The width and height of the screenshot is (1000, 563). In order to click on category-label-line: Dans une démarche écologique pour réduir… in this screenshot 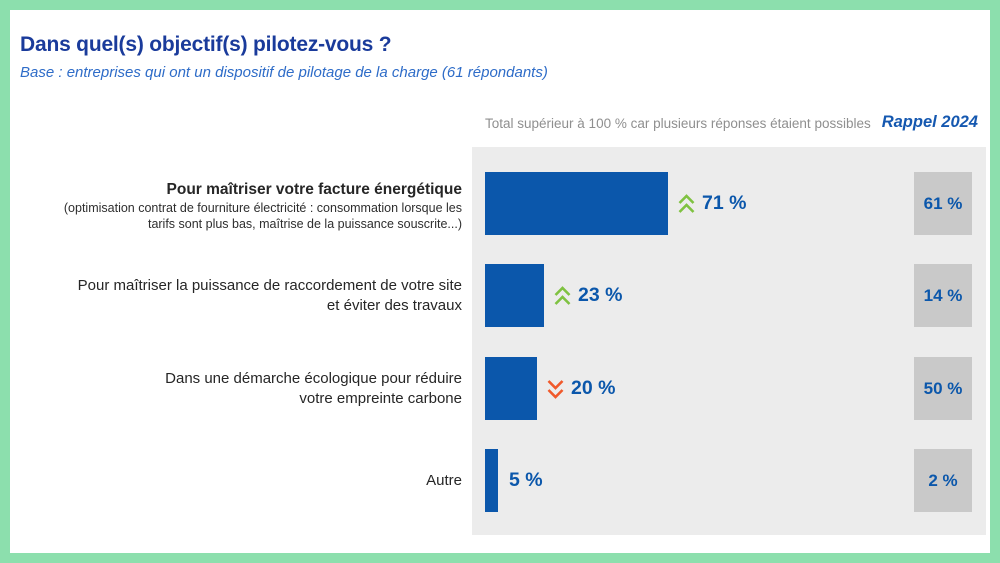, I will do `click(313, 379)`.